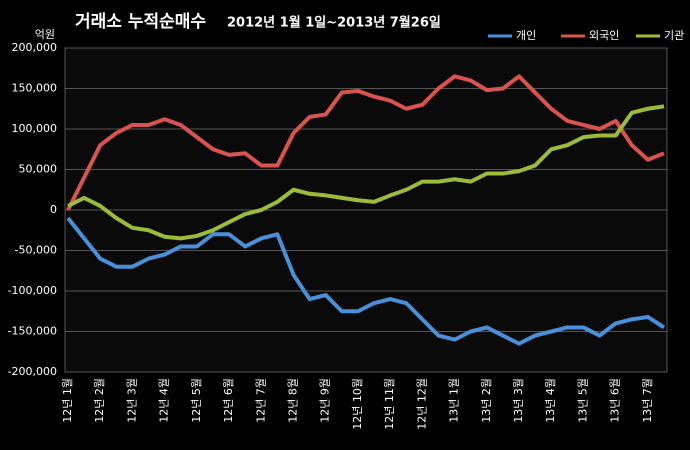  I want to click on x-tick-label: 13년 7월, so click(647, 400).